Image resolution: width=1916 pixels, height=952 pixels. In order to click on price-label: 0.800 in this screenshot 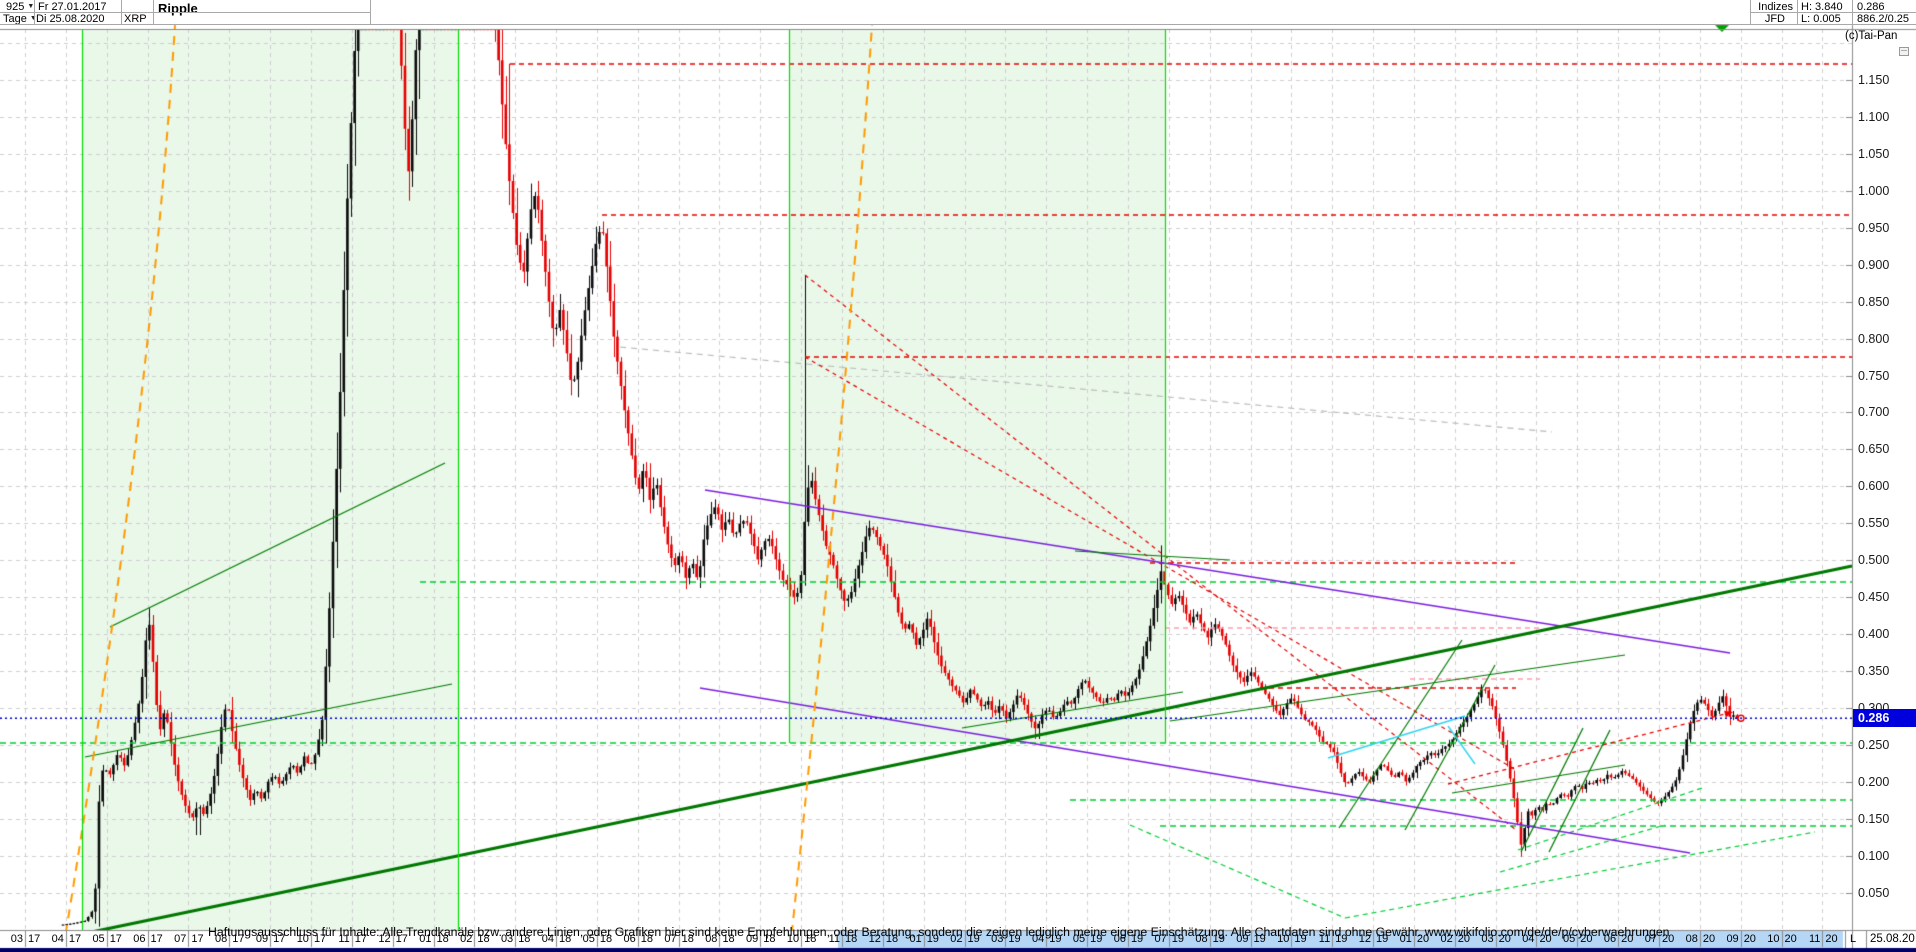, I will do `click(1874, 338)`.